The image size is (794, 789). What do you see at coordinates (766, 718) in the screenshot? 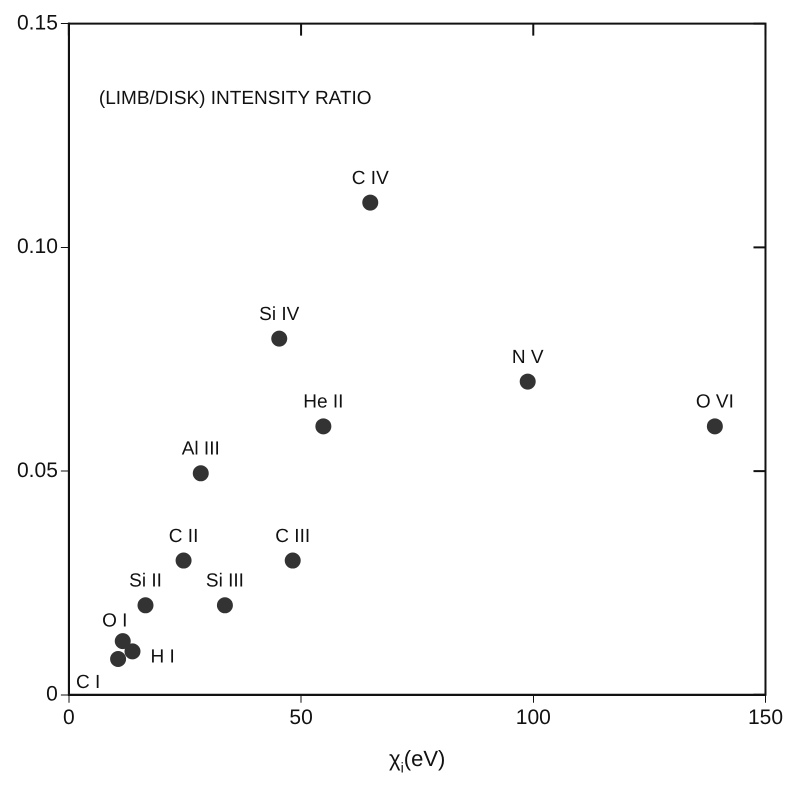
I see `x-tick-label: 150` at bounding box center [766, 718].